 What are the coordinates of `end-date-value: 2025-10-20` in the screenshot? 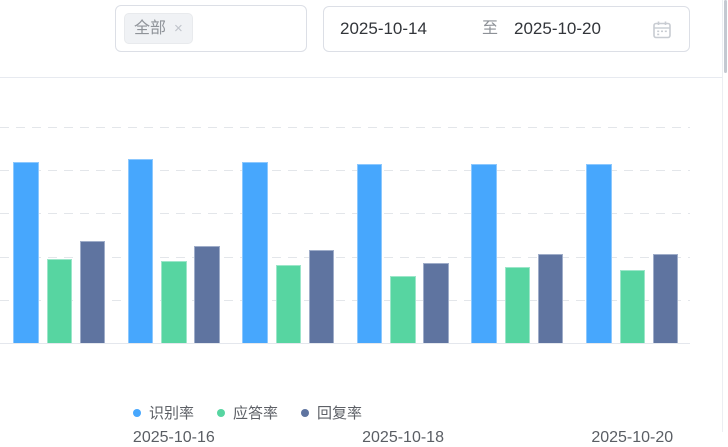 It's located at (557, 28).